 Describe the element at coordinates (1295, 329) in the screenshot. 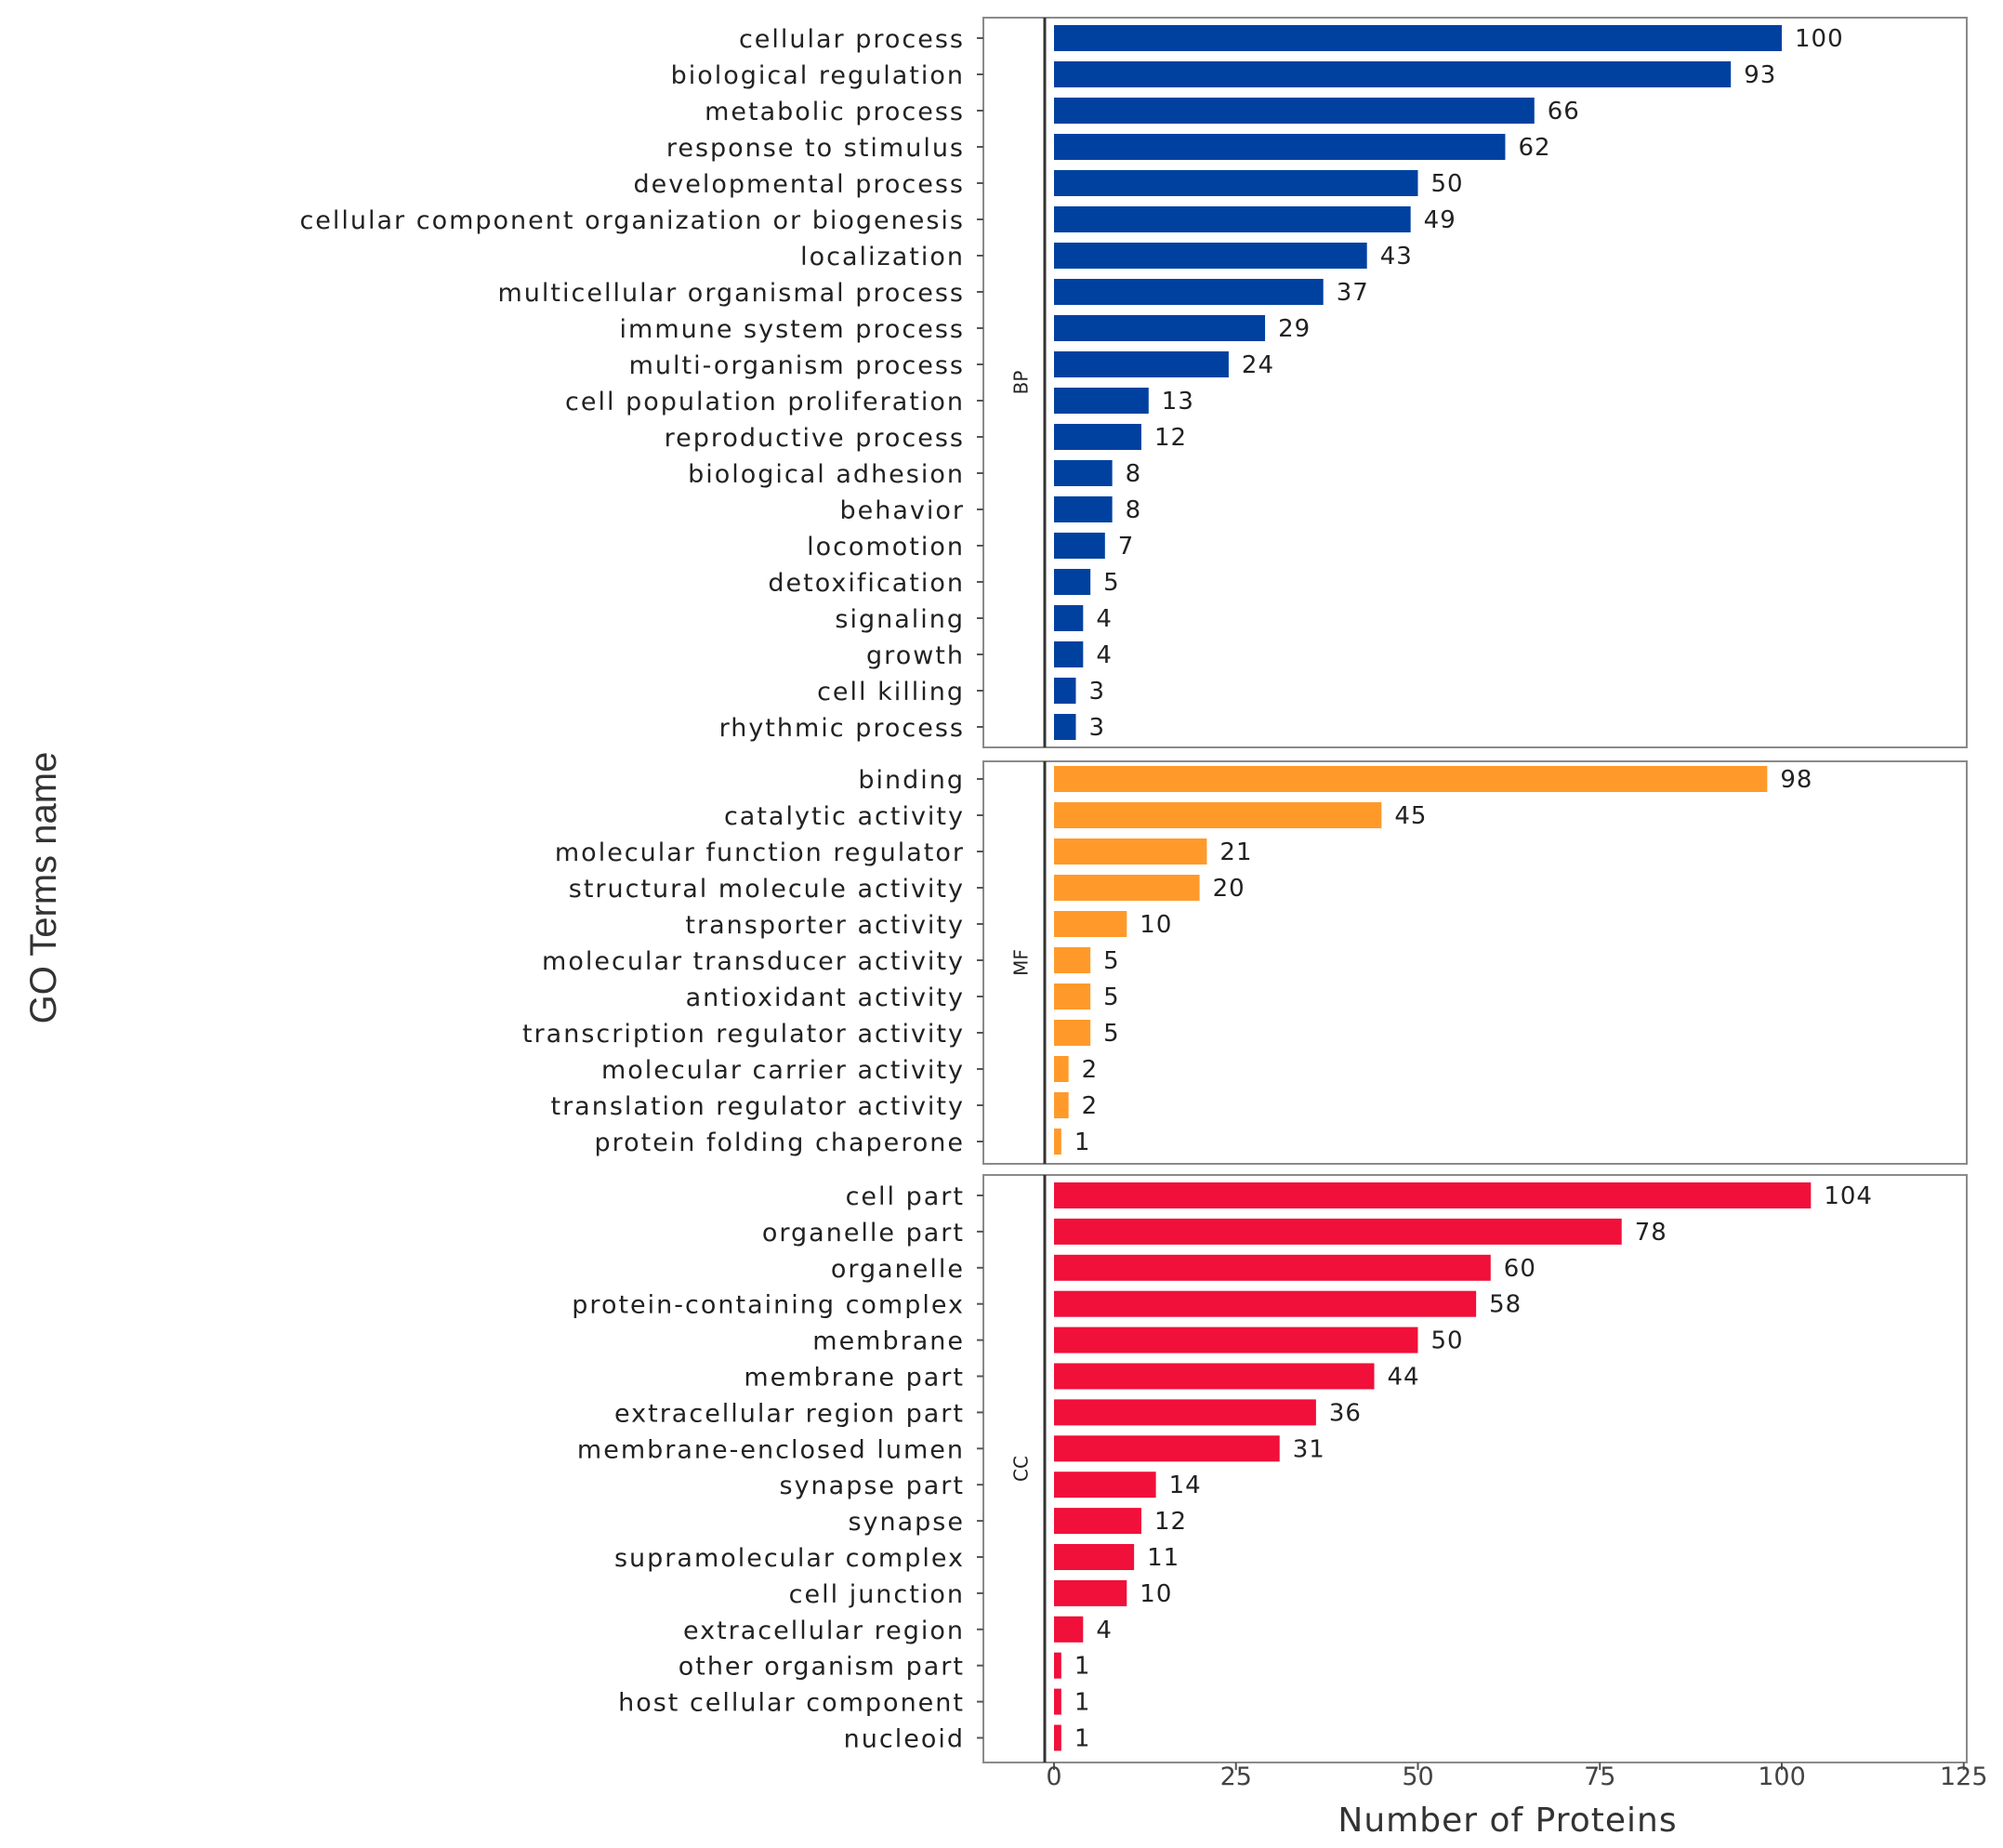

I see `data-label: 29` at that location.